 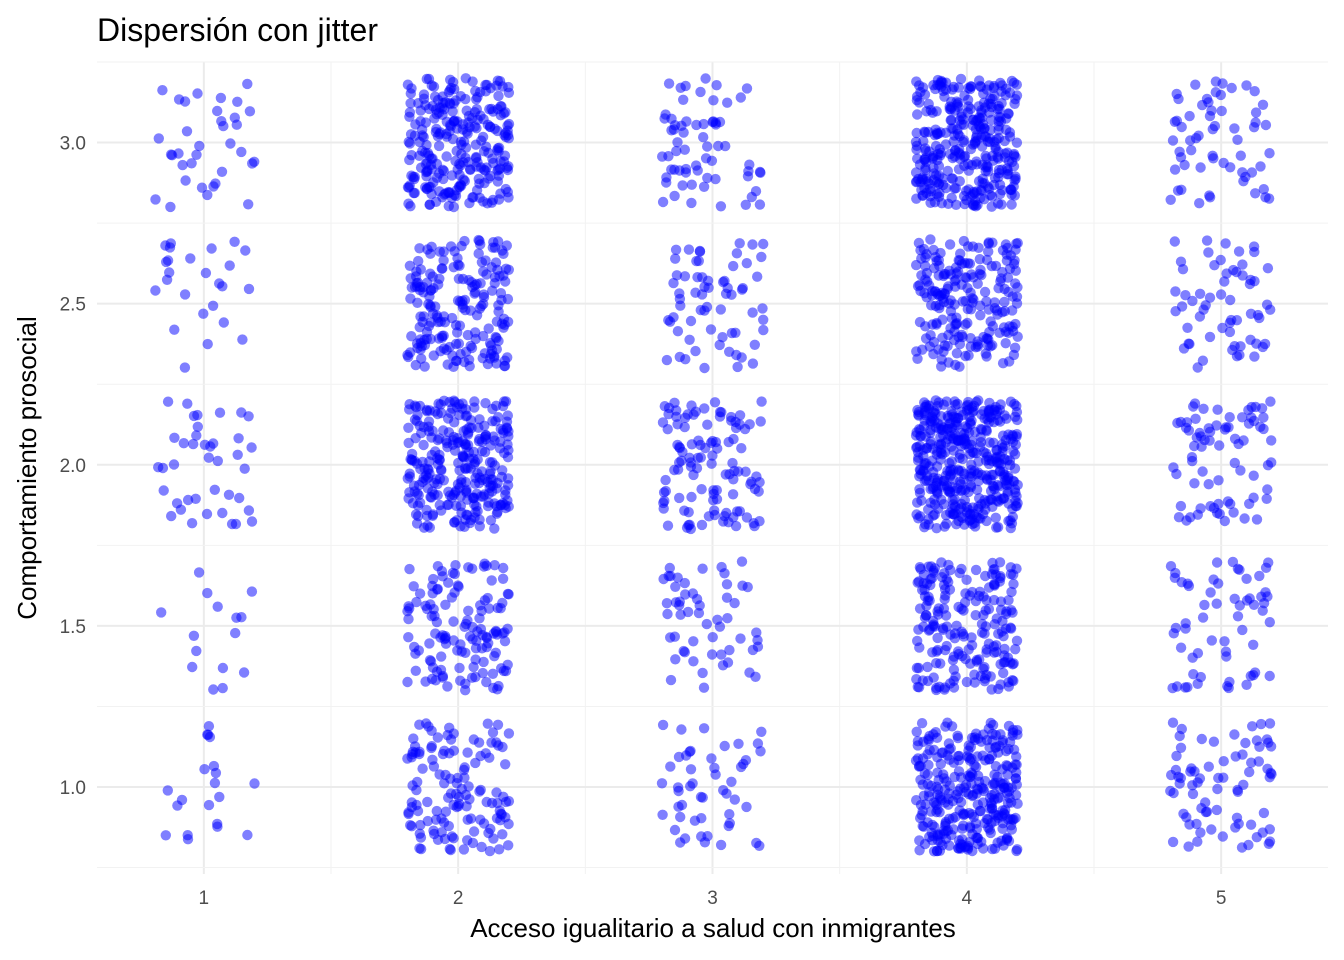 I want to click on y-tick-label: 1.5, so click(x=73, y=627).